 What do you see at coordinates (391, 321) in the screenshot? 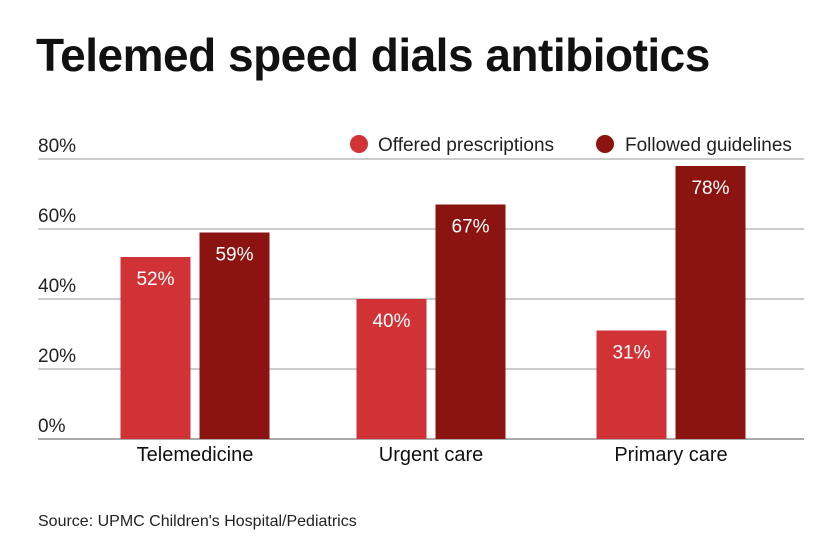
I see `data-label-urgent-care-offered: 40%` at bounding box center [391, 321].